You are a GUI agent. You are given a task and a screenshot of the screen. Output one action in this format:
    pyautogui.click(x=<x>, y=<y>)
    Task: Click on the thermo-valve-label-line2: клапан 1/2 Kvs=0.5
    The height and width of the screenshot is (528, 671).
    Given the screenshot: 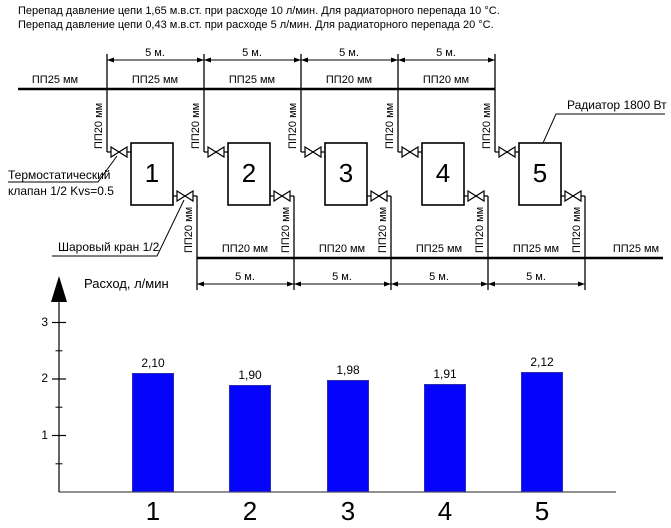 What is the action you would take?
    pyautogui.click(x=61, y=191)
    